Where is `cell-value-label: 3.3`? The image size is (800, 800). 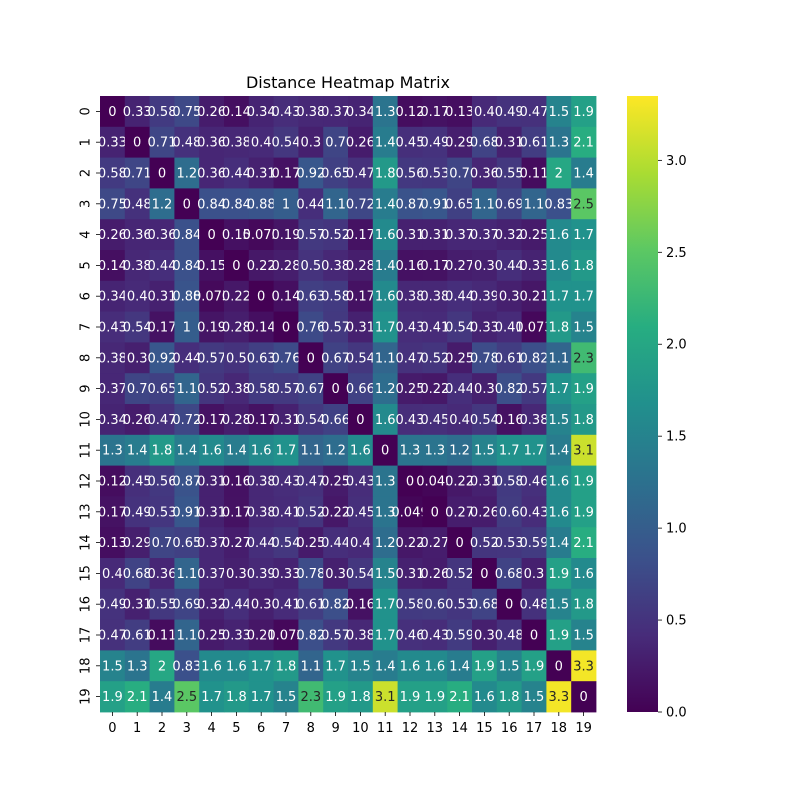 cell-value-label: 3.3 is located at coordinates (583, 666).